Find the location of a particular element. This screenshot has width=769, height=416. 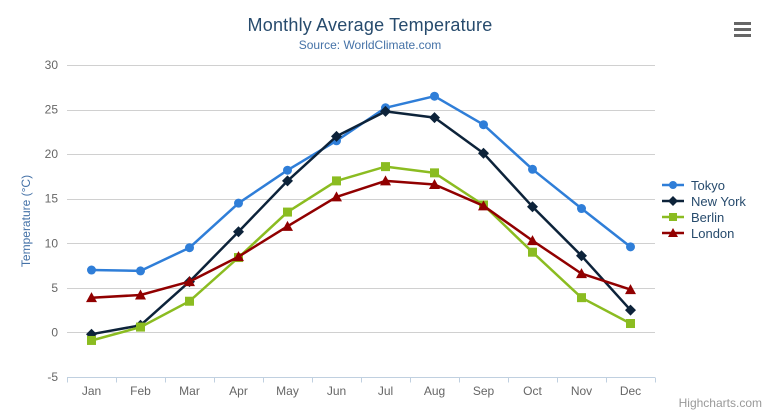

x-axis-label-mar: Mar is located at coordinates (189, 391).